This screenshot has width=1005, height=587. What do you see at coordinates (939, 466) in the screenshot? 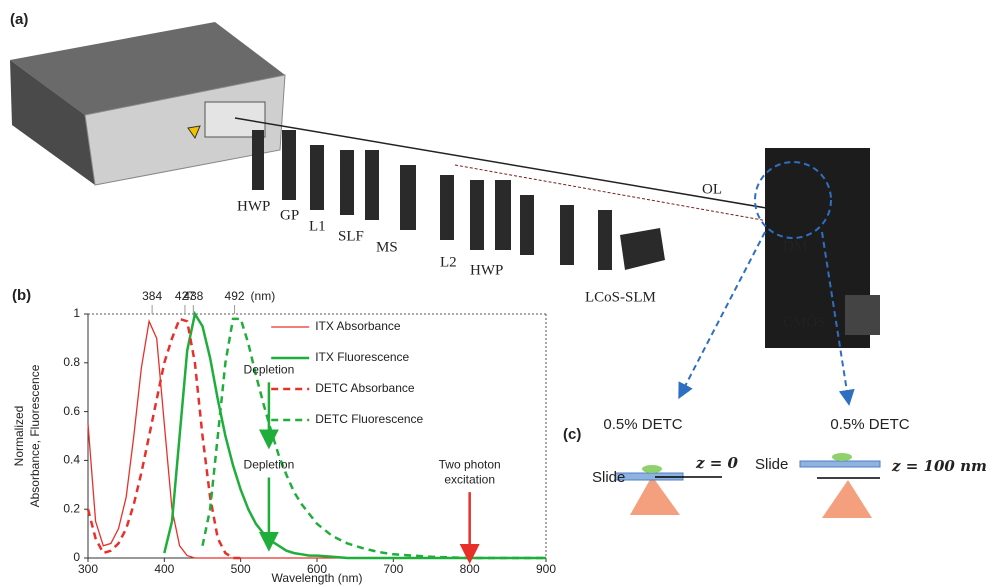
I see `z-label: z = 100 nm` at bounding box center [939, 466].